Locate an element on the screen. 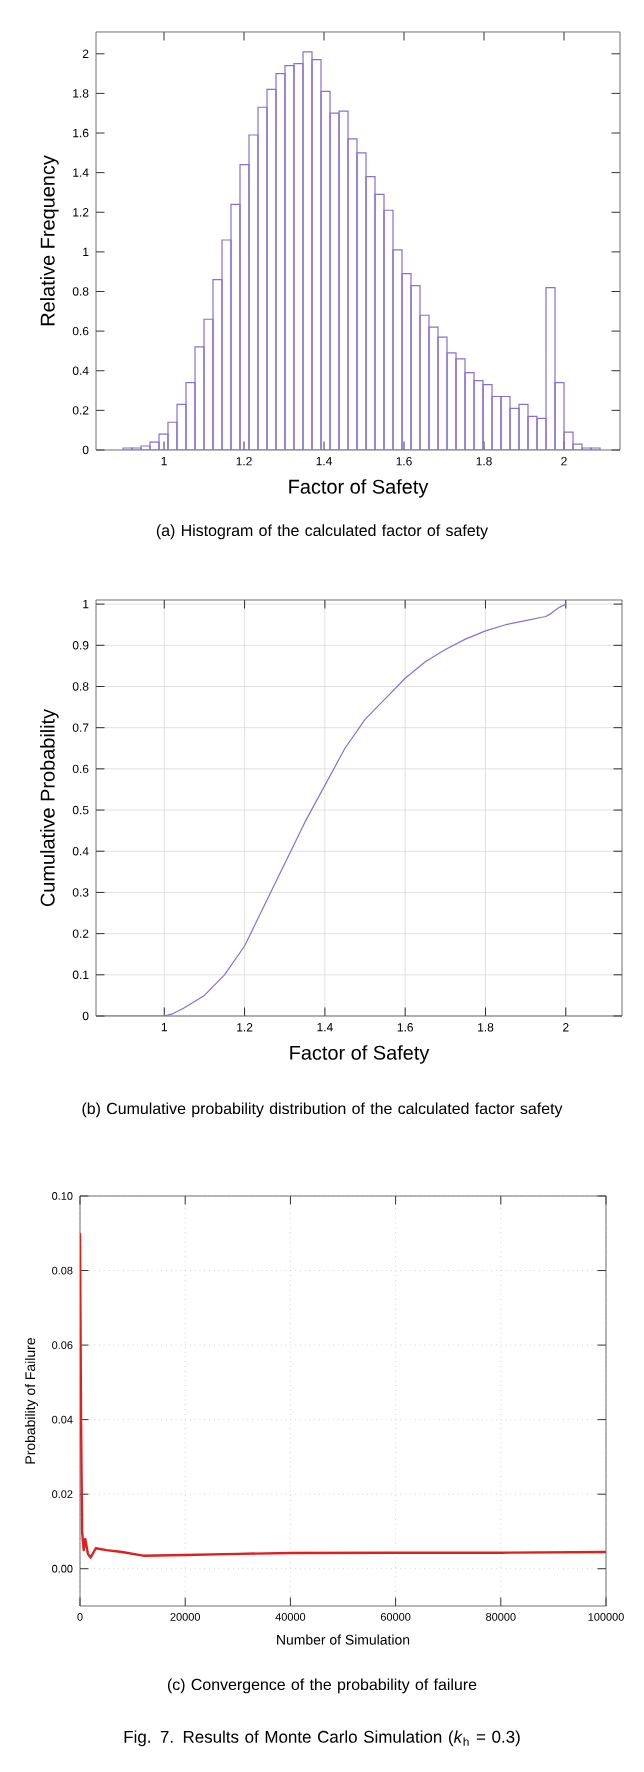 This screenshot has width=644, height=1772. y-axis-title: Relative Frequency is located at coordinates (49, 240).